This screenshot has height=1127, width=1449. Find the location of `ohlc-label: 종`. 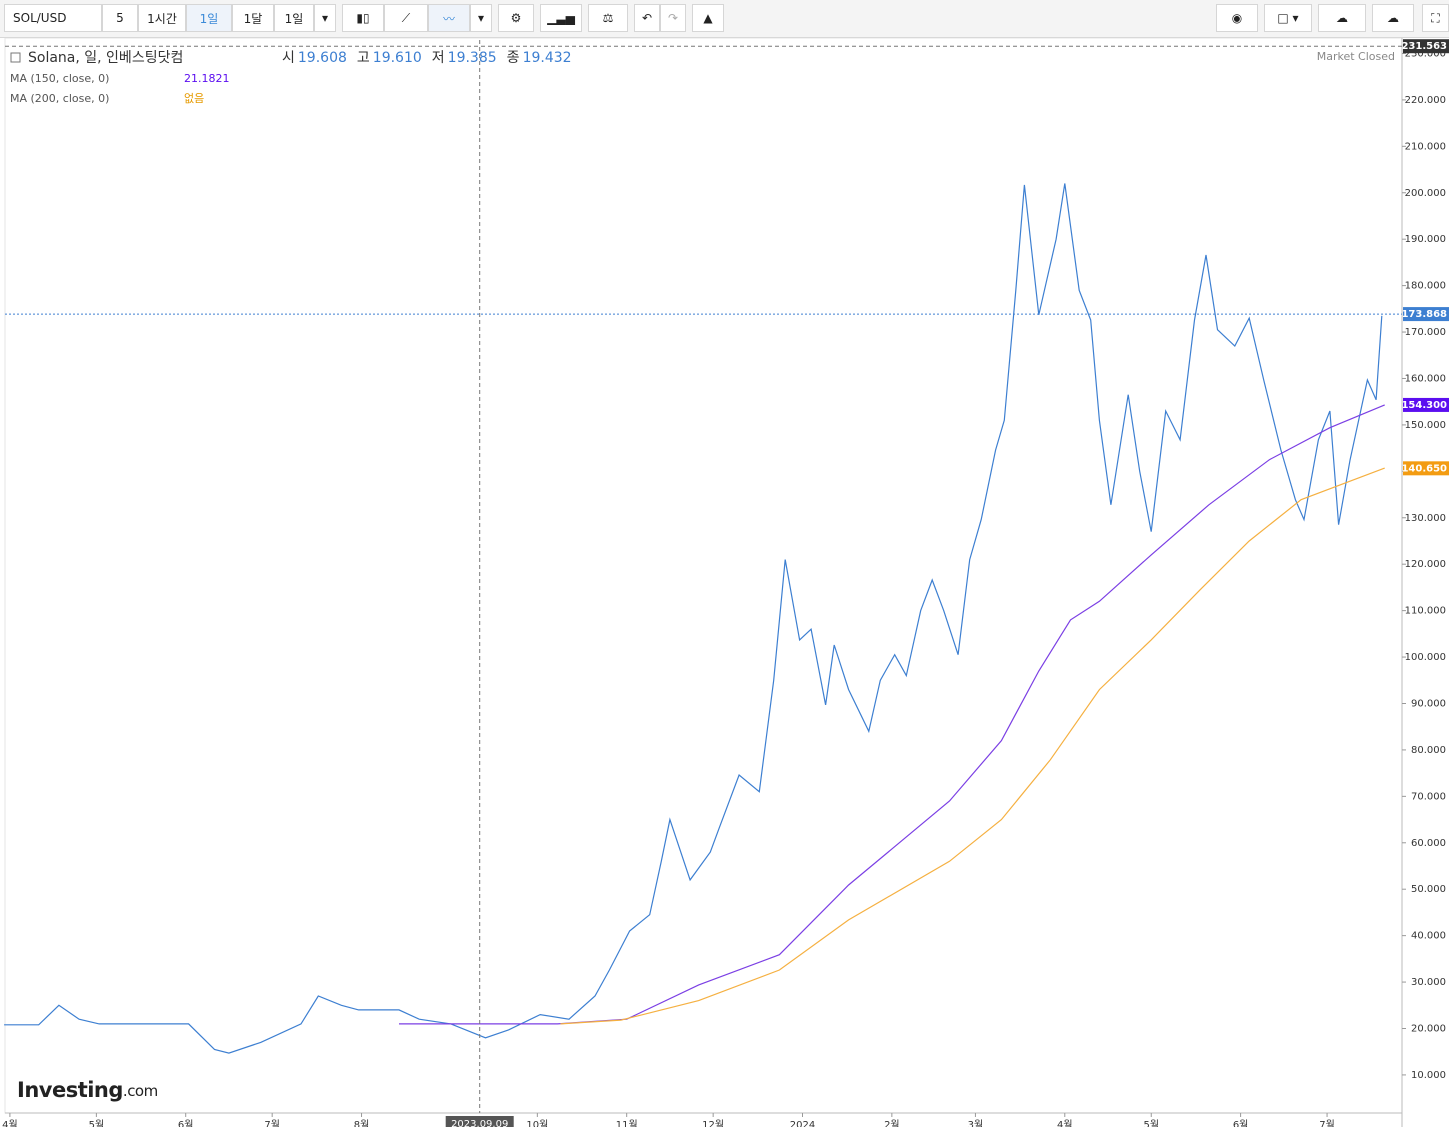

ohlc-label: 종 is located at coordinates (513, 58).